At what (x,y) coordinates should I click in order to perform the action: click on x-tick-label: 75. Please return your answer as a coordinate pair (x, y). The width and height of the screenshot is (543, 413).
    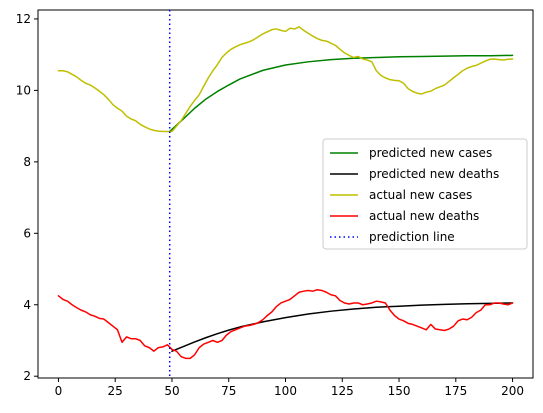
    Looking at the image, I should click on (228, 391).